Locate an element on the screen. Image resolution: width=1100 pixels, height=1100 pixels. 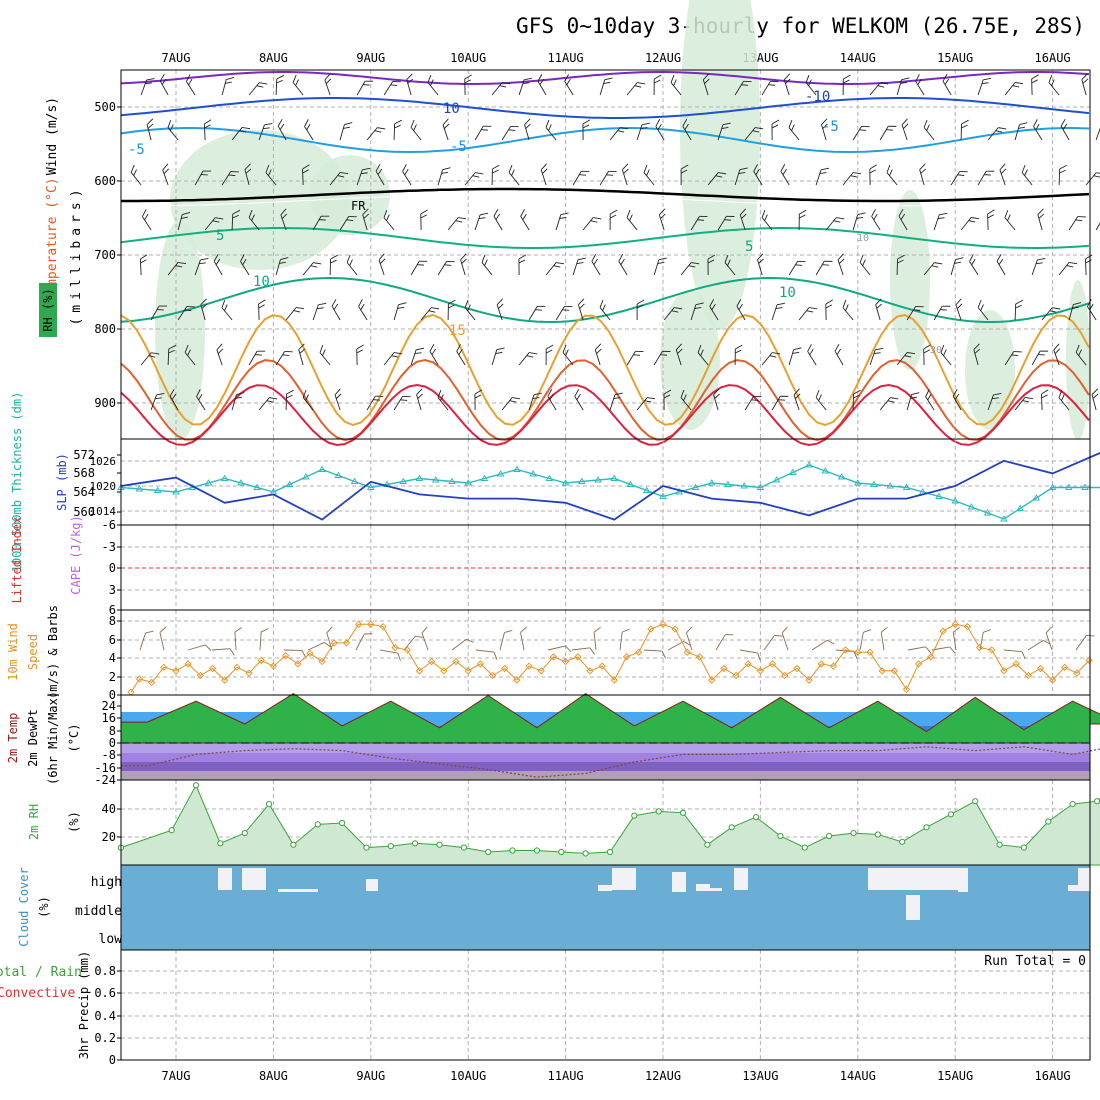
tick-label: 40 is located at coordinates (109, 809).